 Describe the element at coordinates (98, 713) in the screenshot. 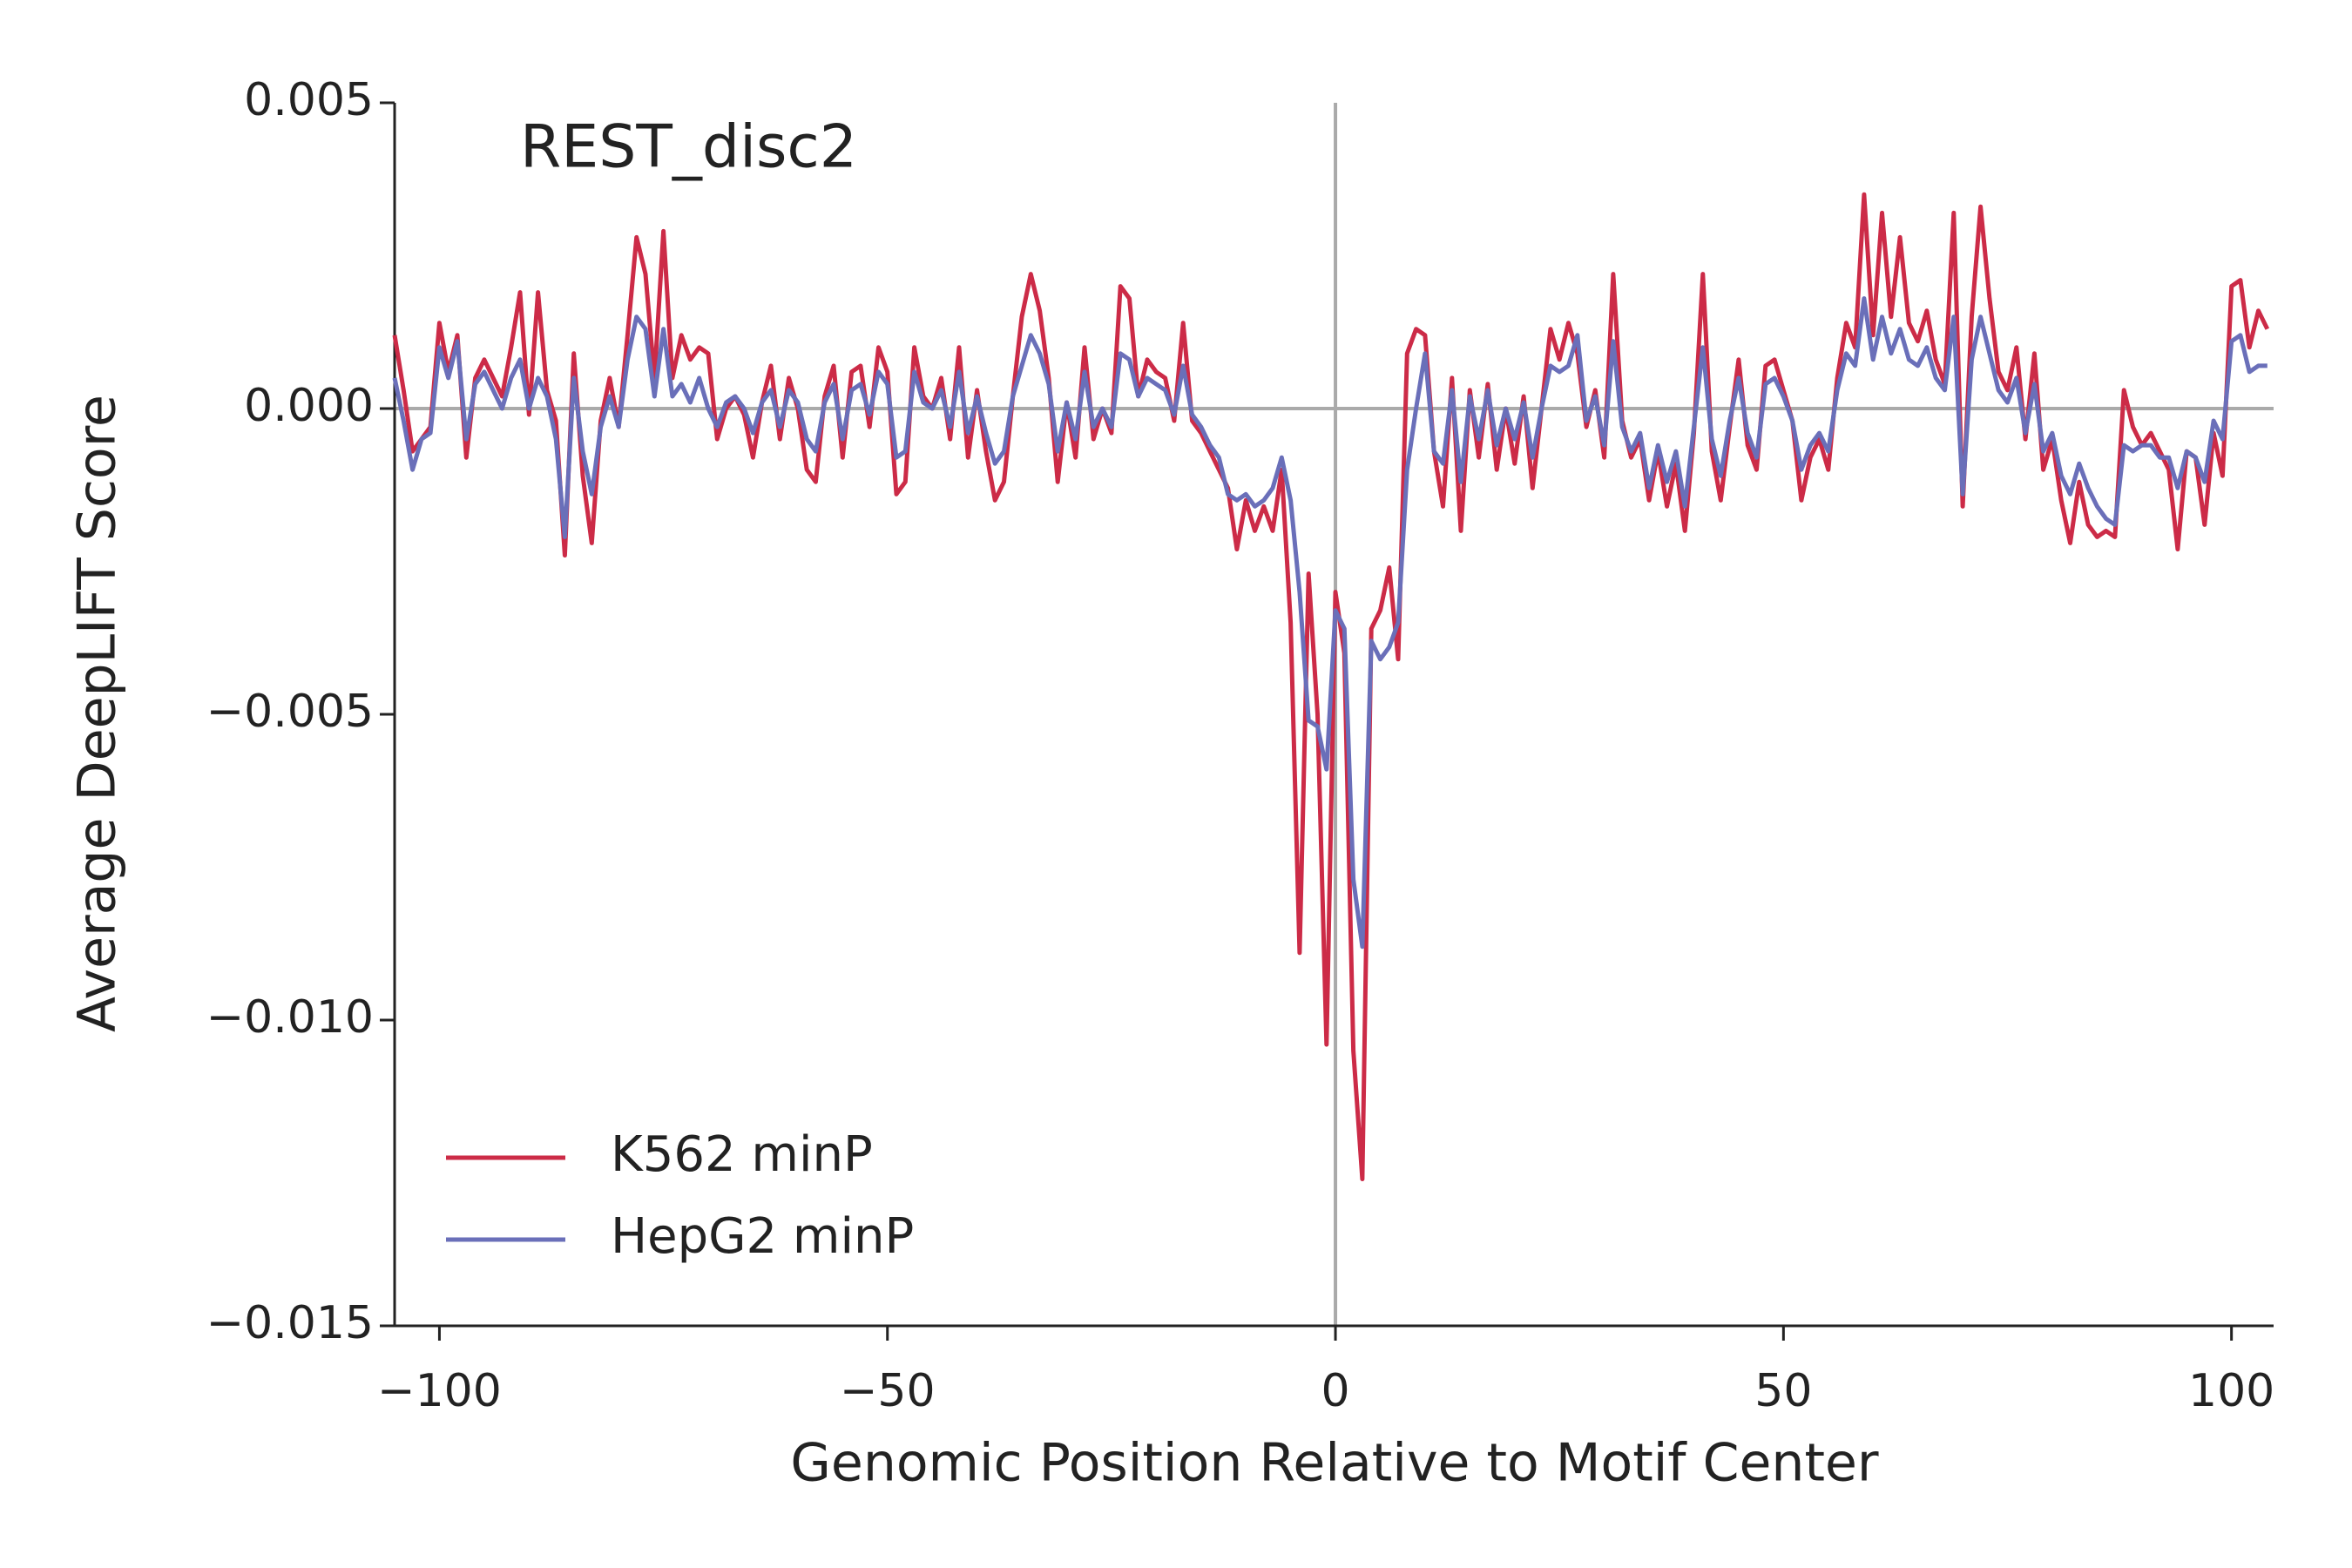

I see `y-axis-label: Average DeepLIFT Score` at that location.